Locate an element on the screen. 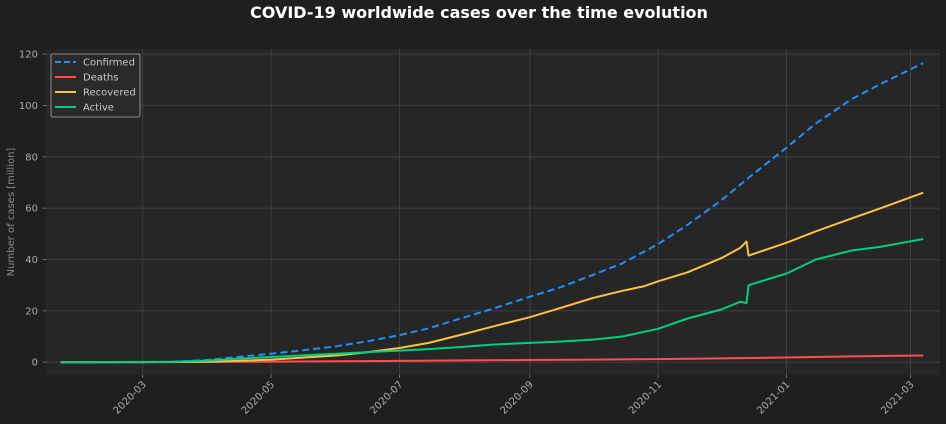 This screenshot has height=424, width=946. y-tick-label: 120 is located at coordinates (28, 55).